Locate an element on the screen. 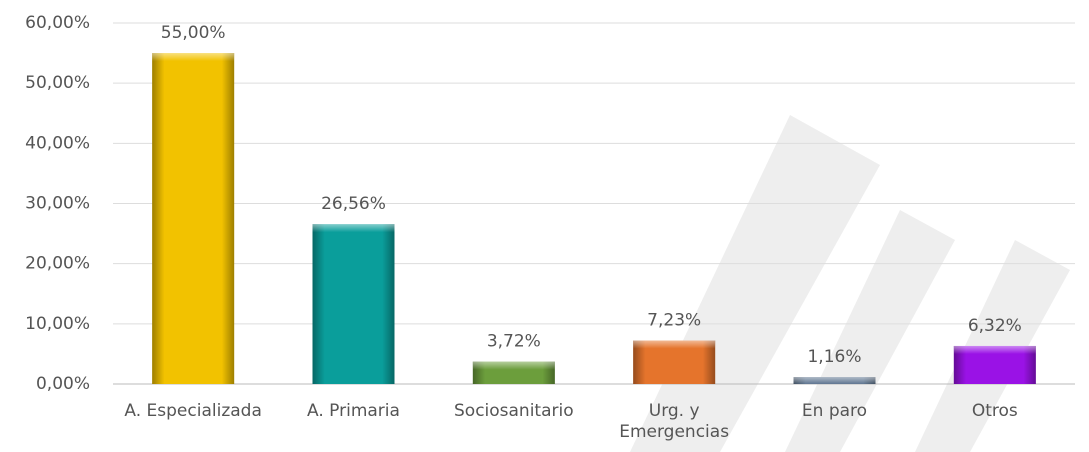 This screenshot has width=1089, height=452. y-tick-label: 20,00% is located at coordinates (57, 264).